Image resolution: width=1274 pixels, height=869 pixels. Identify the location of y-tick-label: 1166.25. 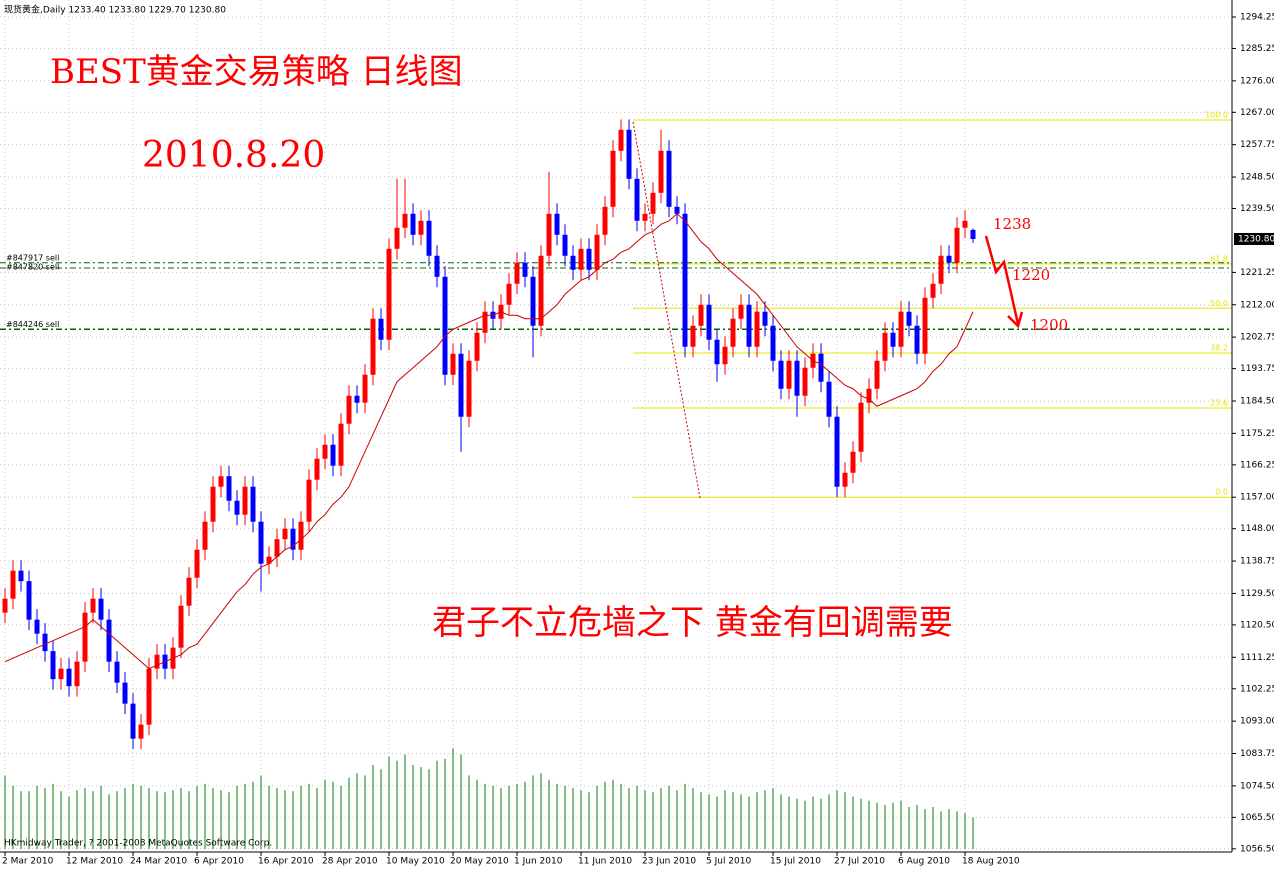
(1257, 465).